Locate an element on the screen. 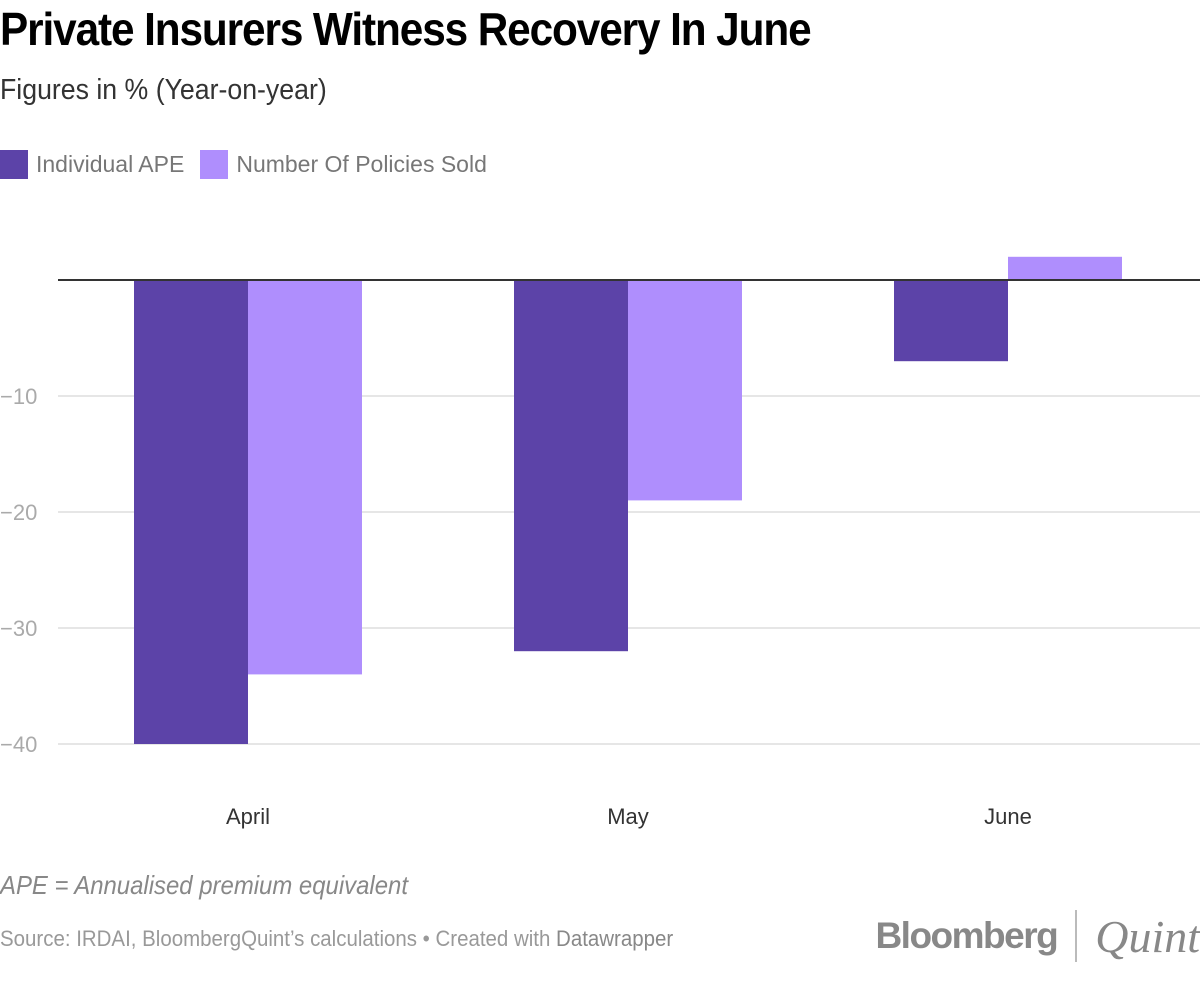 The width and height of the screenshot is (1200, 984). legend-label-policies-sold: Number Of Policies Sold is located at coordinates (361, 164).